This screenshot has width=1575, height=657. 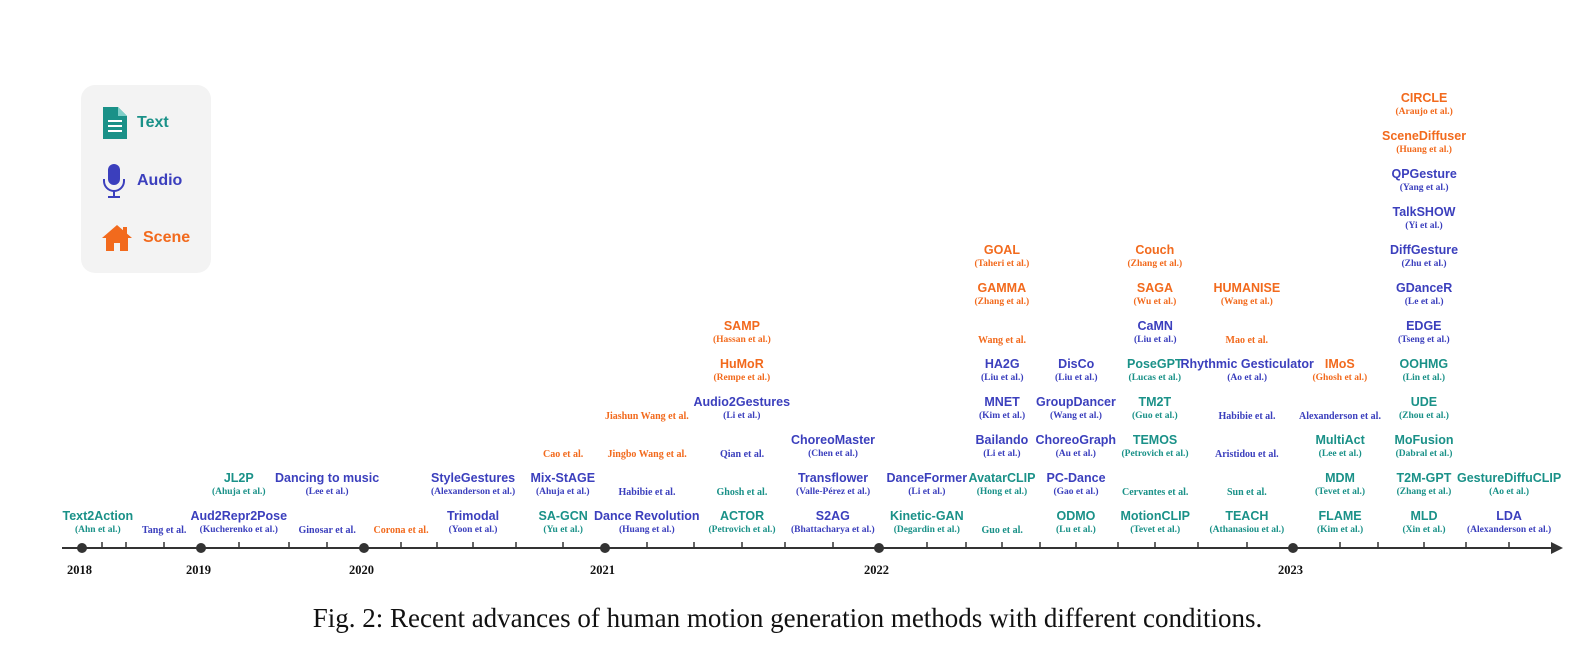 I want to click on method-entry: HuMoR (Rempe et al.), so click(x=742, y=371).